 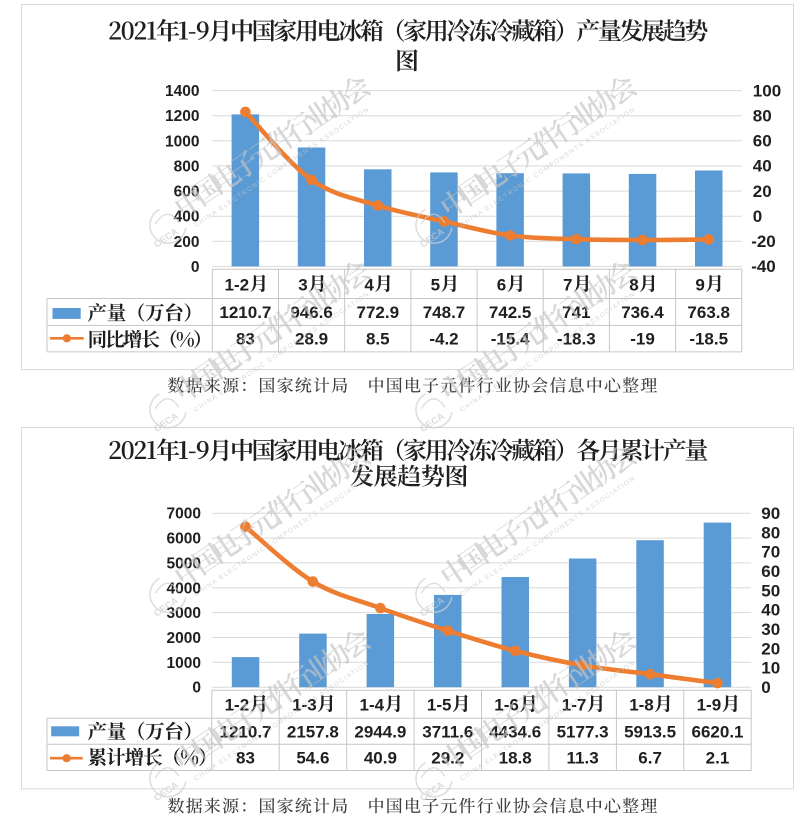 What do you see at coordinates (633, 284) in the screenshot?
I see `svg-text: 8` at bounding box center [633, 284].